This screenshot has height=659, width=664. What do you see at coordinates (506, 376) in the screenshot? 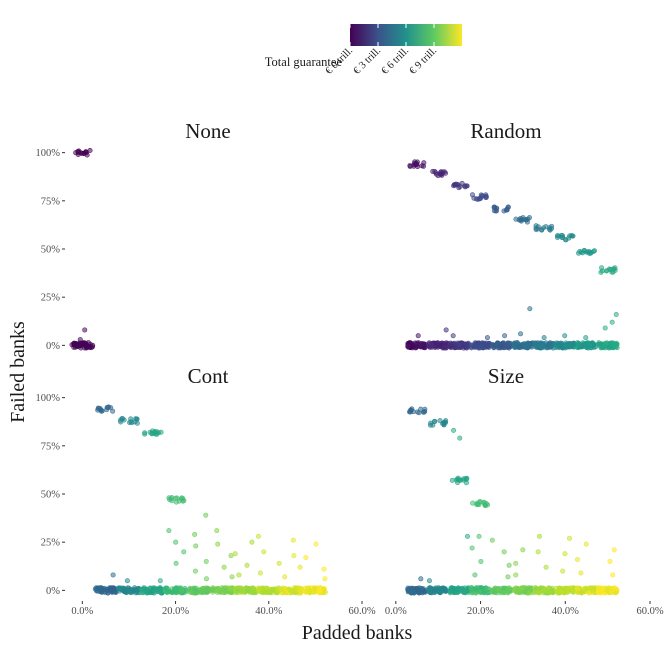
I see `panel-title-size: Size` at bounding box center [506, 376].